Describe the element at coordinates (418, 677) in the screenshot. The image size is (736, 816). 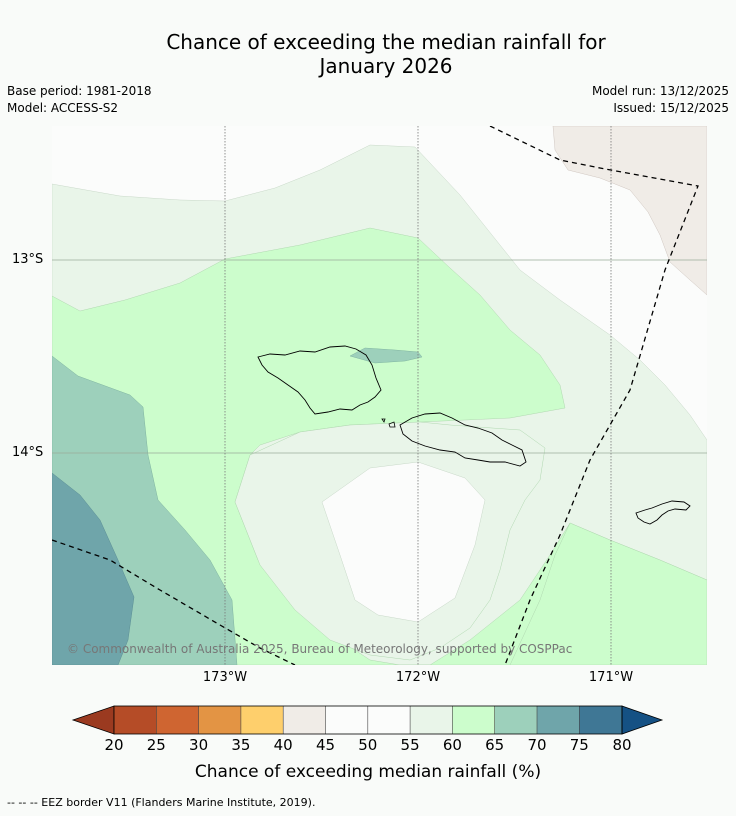
I see `lon-label-172w: 172°W` at that location.